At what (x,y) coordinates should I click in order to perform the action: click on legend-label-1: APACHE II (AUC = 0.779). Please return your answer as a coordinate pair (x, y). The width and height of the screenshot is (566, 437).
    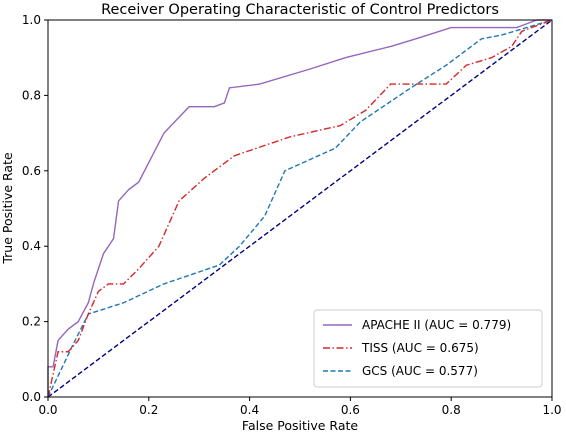
    Looking at the image, I should click on (436, 325).